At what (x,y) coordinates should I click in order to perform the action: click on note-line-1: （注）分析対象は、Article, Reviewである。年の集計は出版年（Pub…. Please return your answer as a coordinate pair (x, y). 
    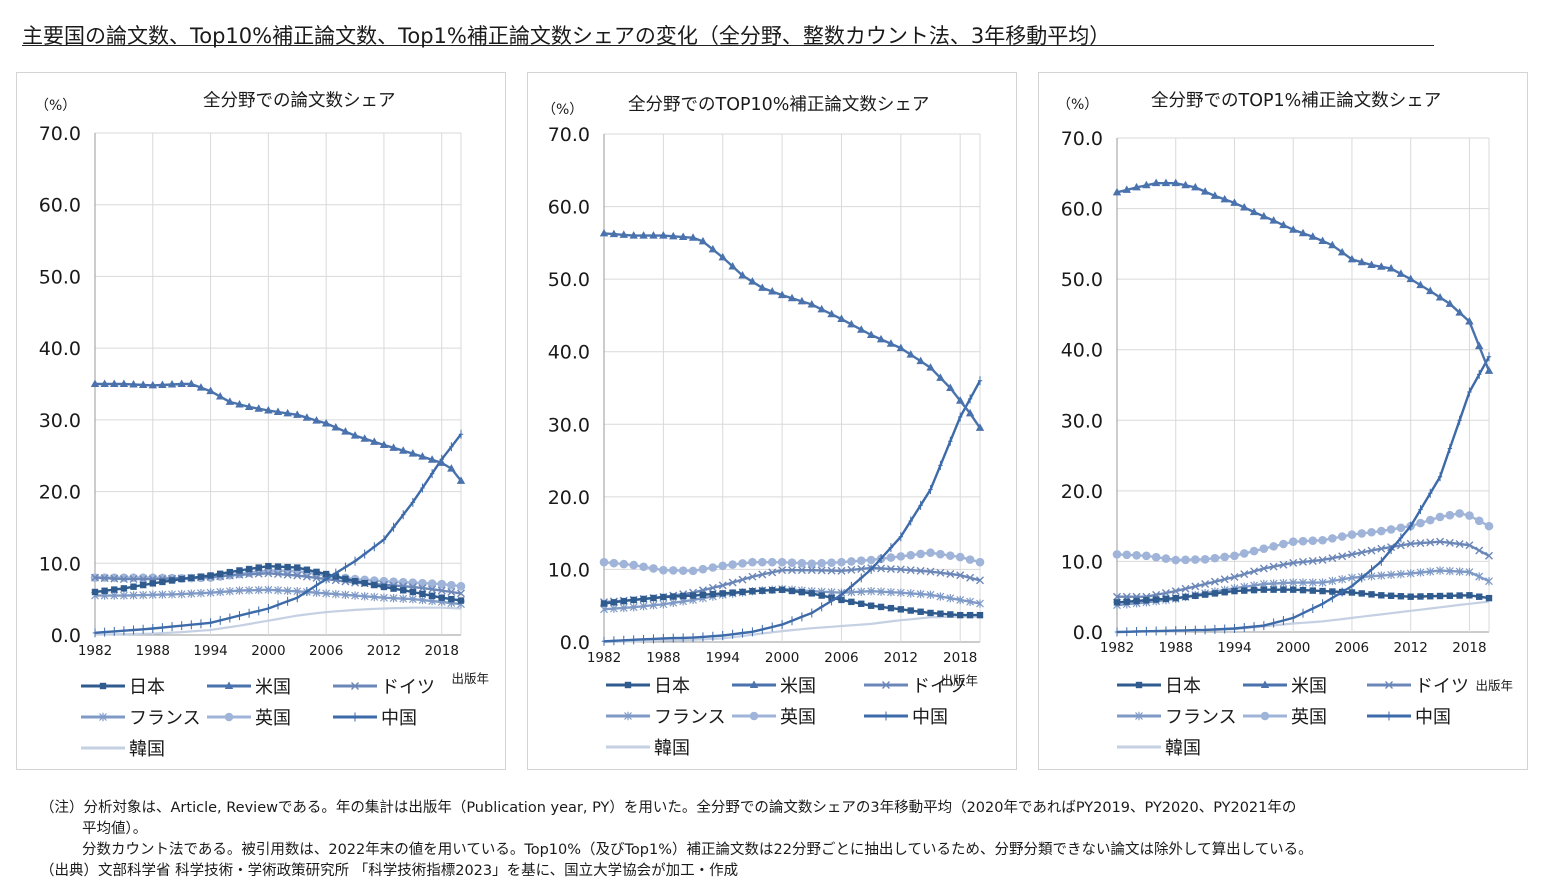
    Looking at the image, I should click on (668, 808).